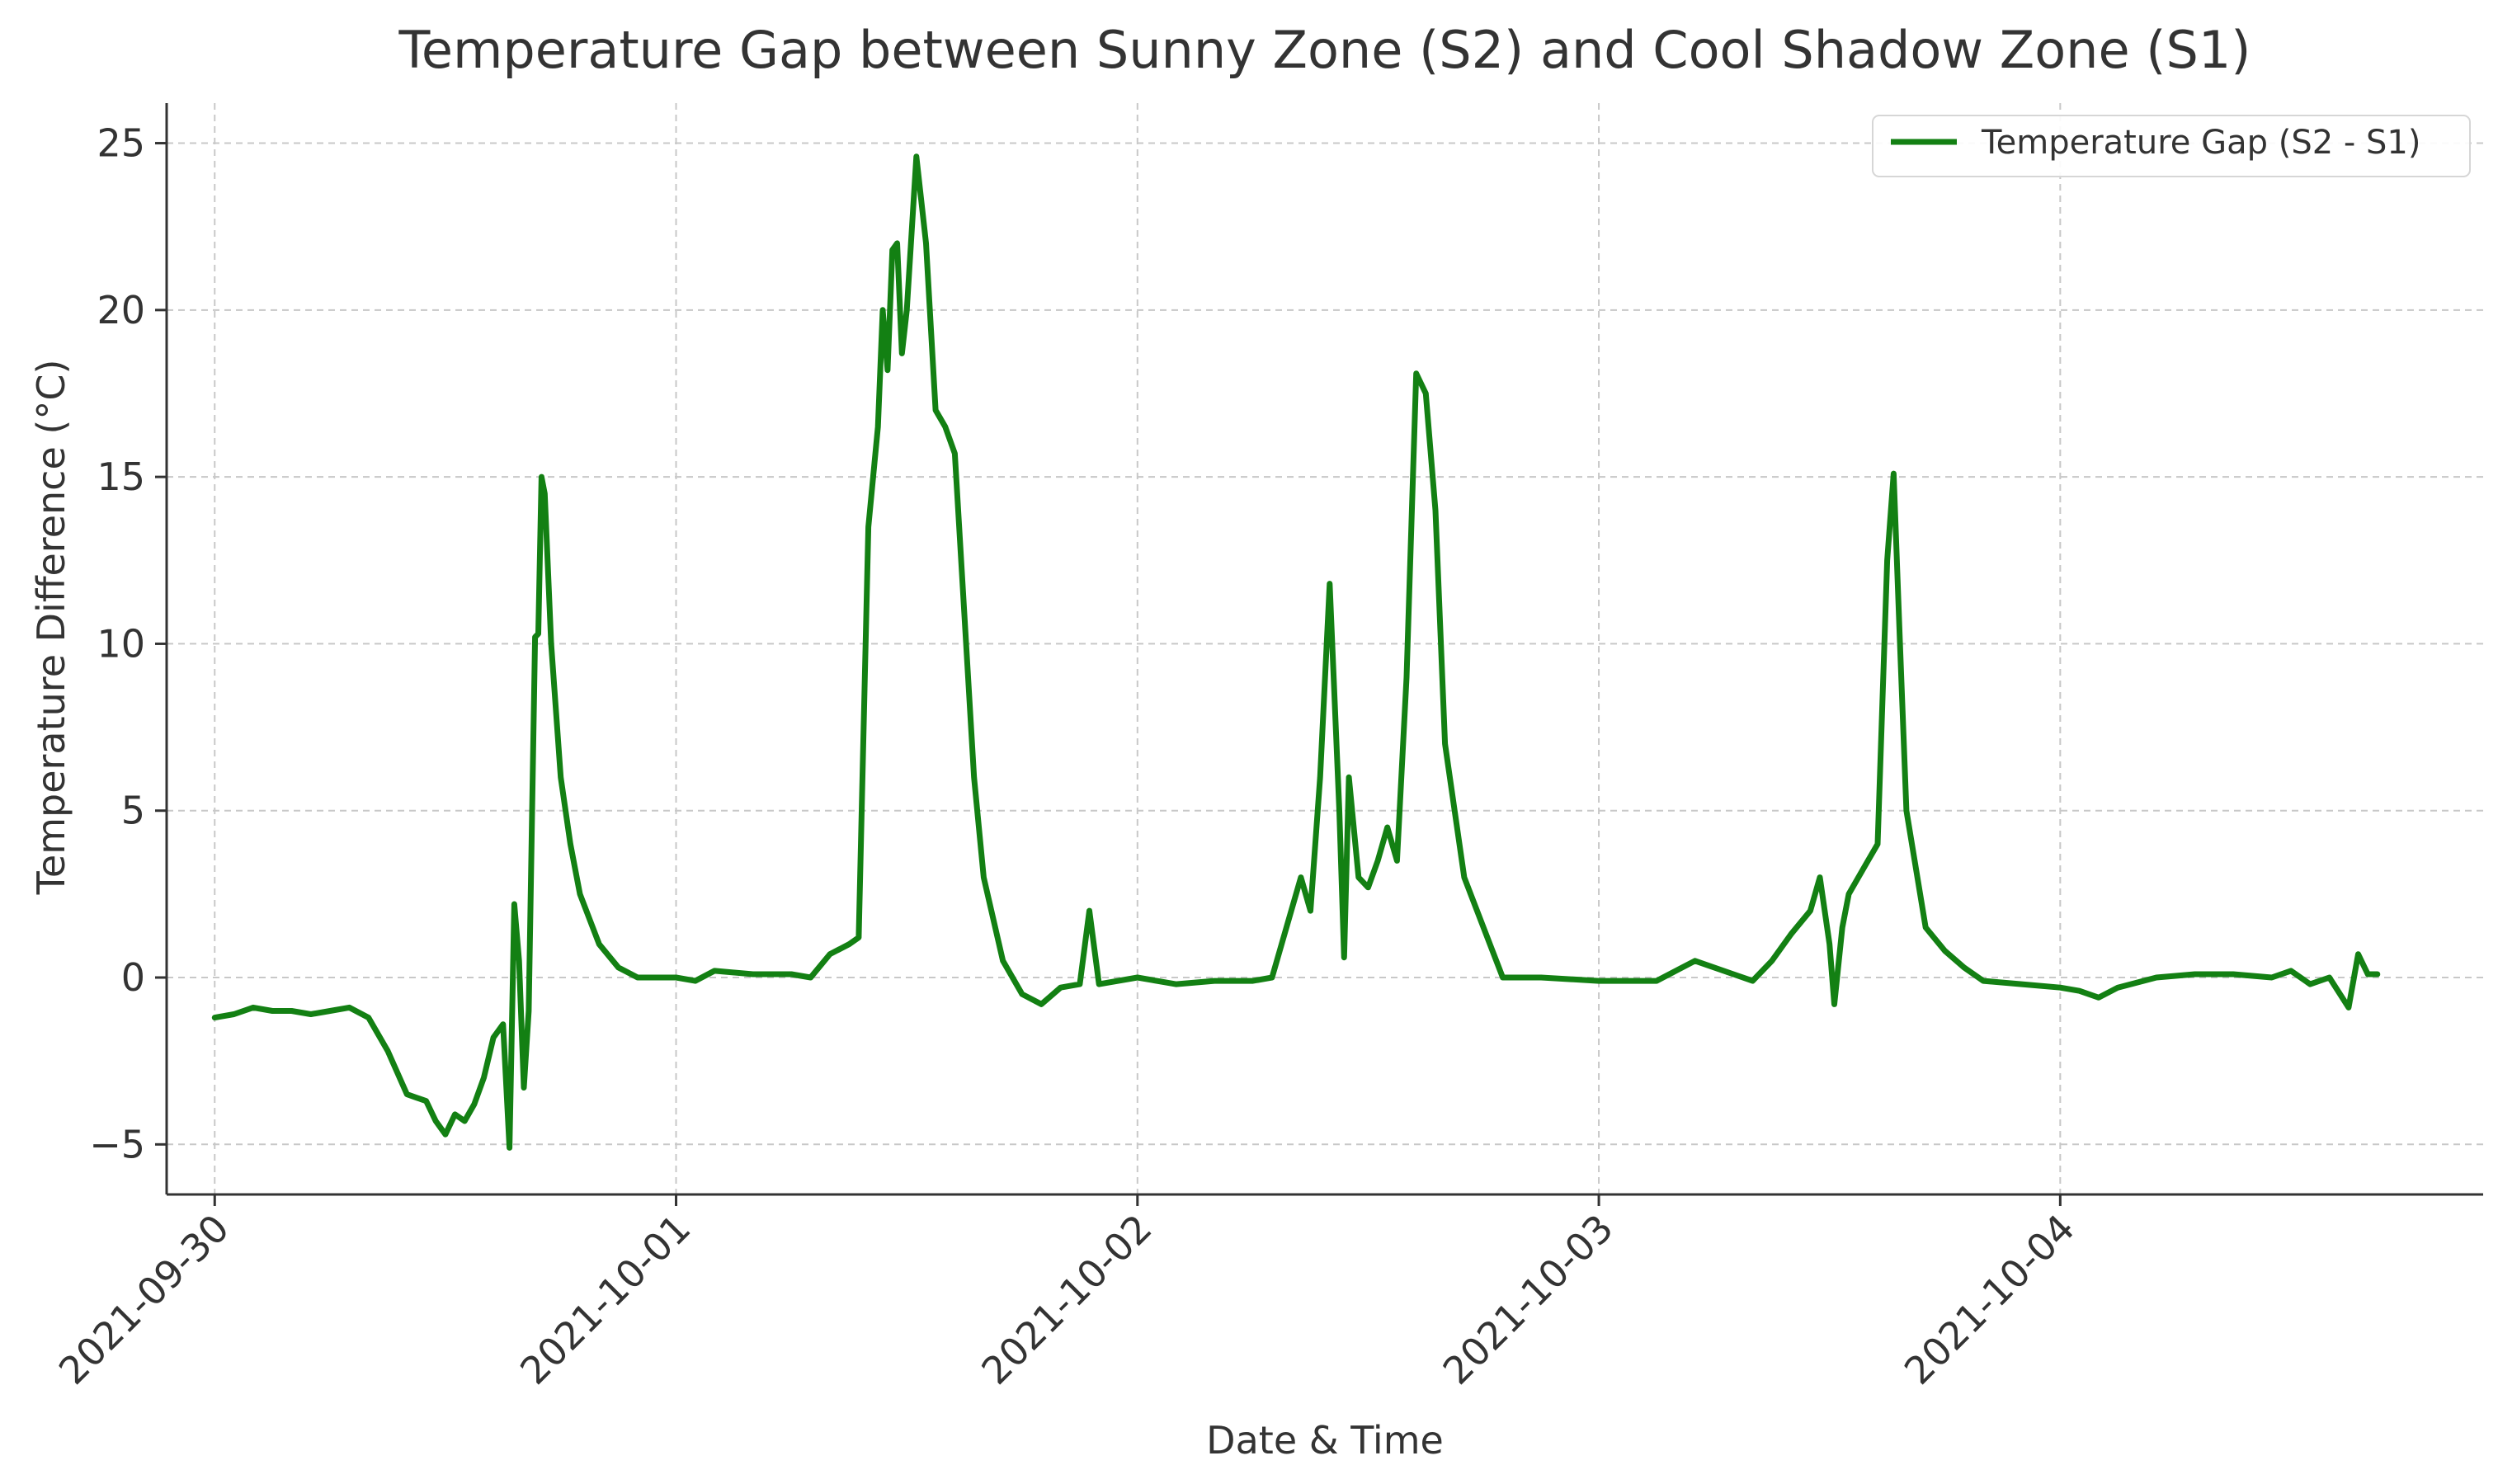  I want to click on y-tick-label: 0, so click(133, 977).